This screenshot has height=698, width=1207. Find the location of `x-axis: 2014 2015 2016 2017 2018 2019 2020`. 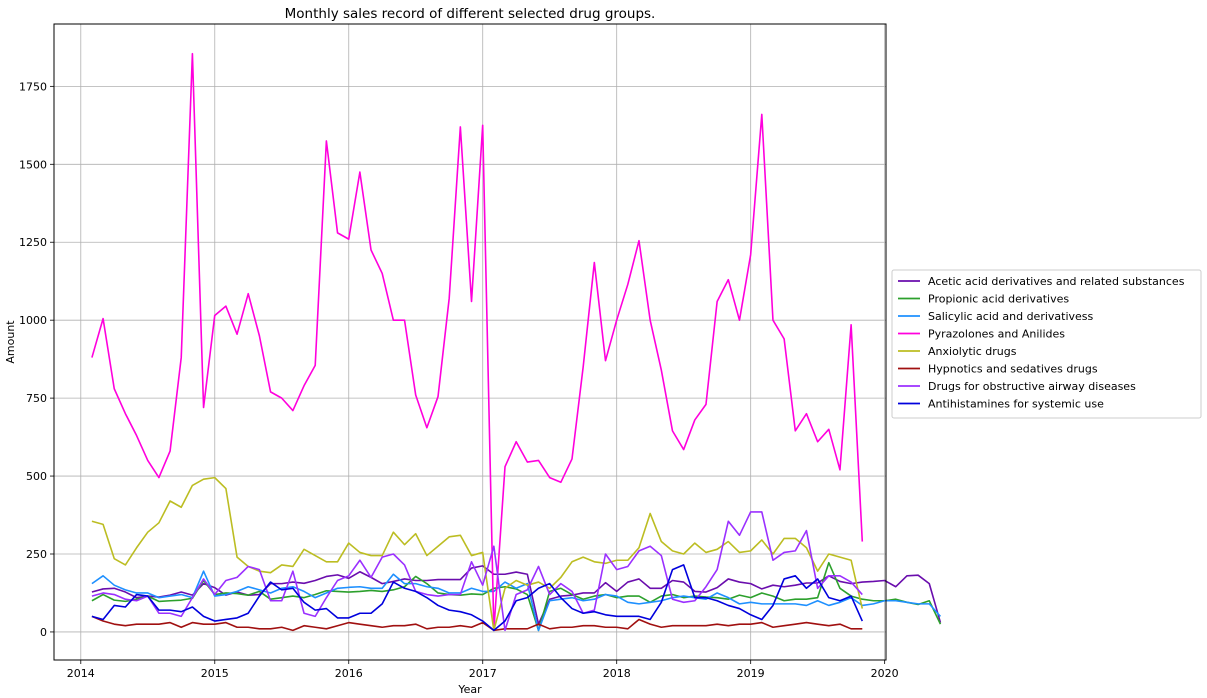

x-axis: 2014 2015 2016 2017 2018 2019 2020 is located at coordinates (483, 670).